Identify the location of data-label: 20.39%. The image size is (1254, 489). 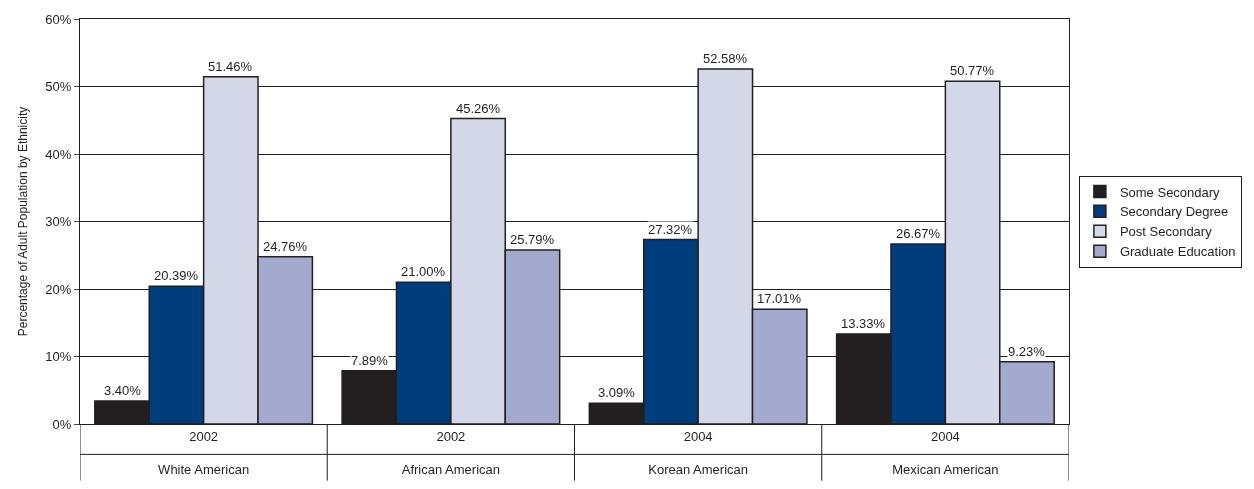
(176, 275).